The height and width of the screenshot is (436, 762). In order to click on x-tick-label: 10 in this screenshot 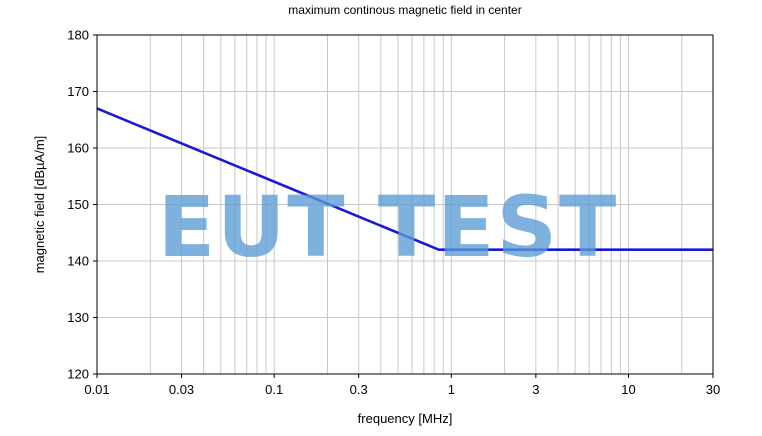, I will do `click(628, 389)`.